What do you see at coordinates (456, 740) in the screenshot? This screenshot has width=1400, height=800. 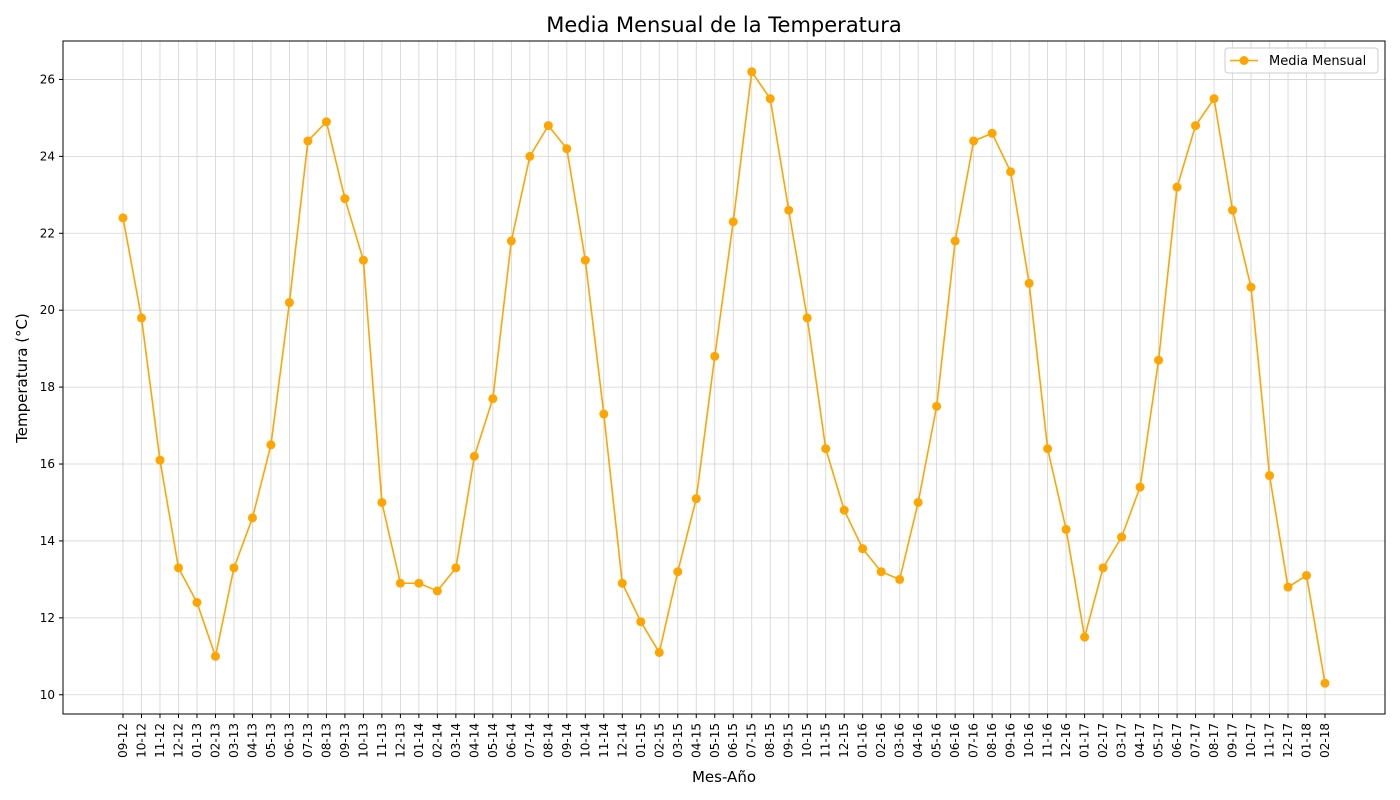 I see `x-tick-label: 03-14` at bounding box center [456, 740].